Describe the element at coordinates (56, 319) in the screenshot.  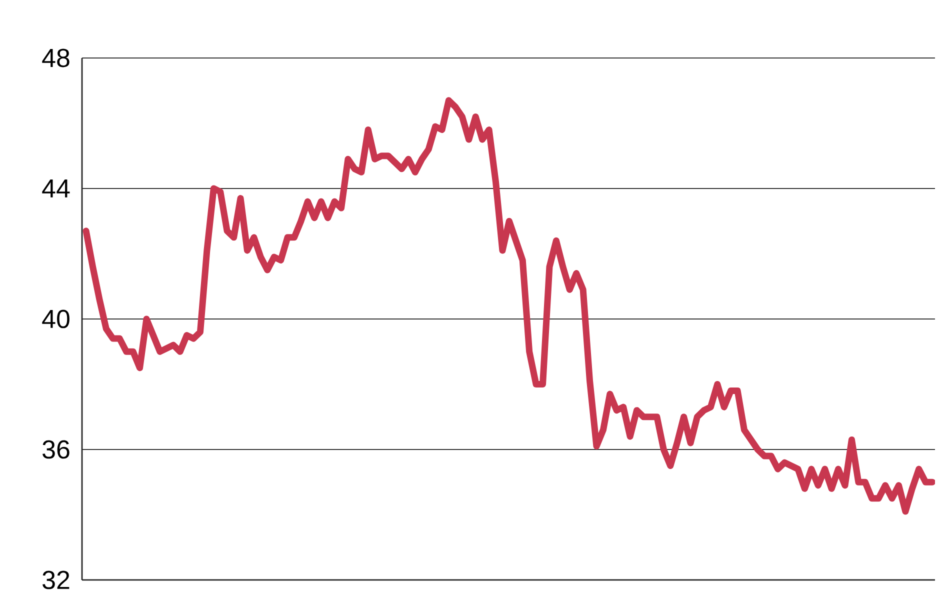
I see `y-tick-label: 40` at that location.